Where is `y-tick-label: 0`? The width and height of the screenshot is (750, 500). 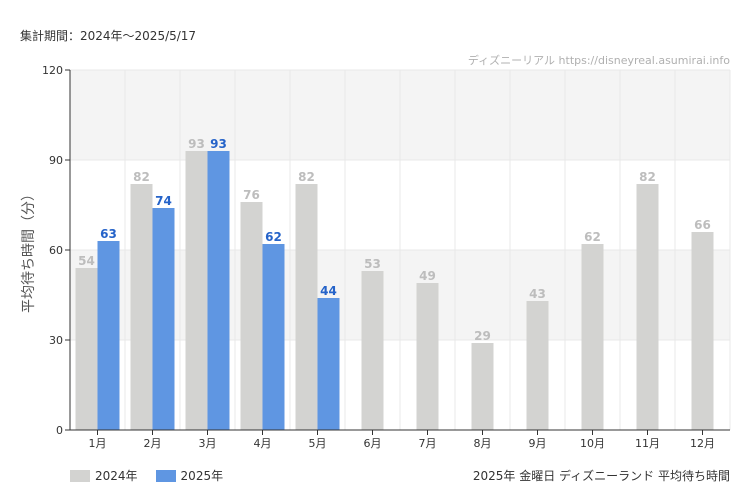 y-tick-label: 0 is located at coordinates (59, 430).